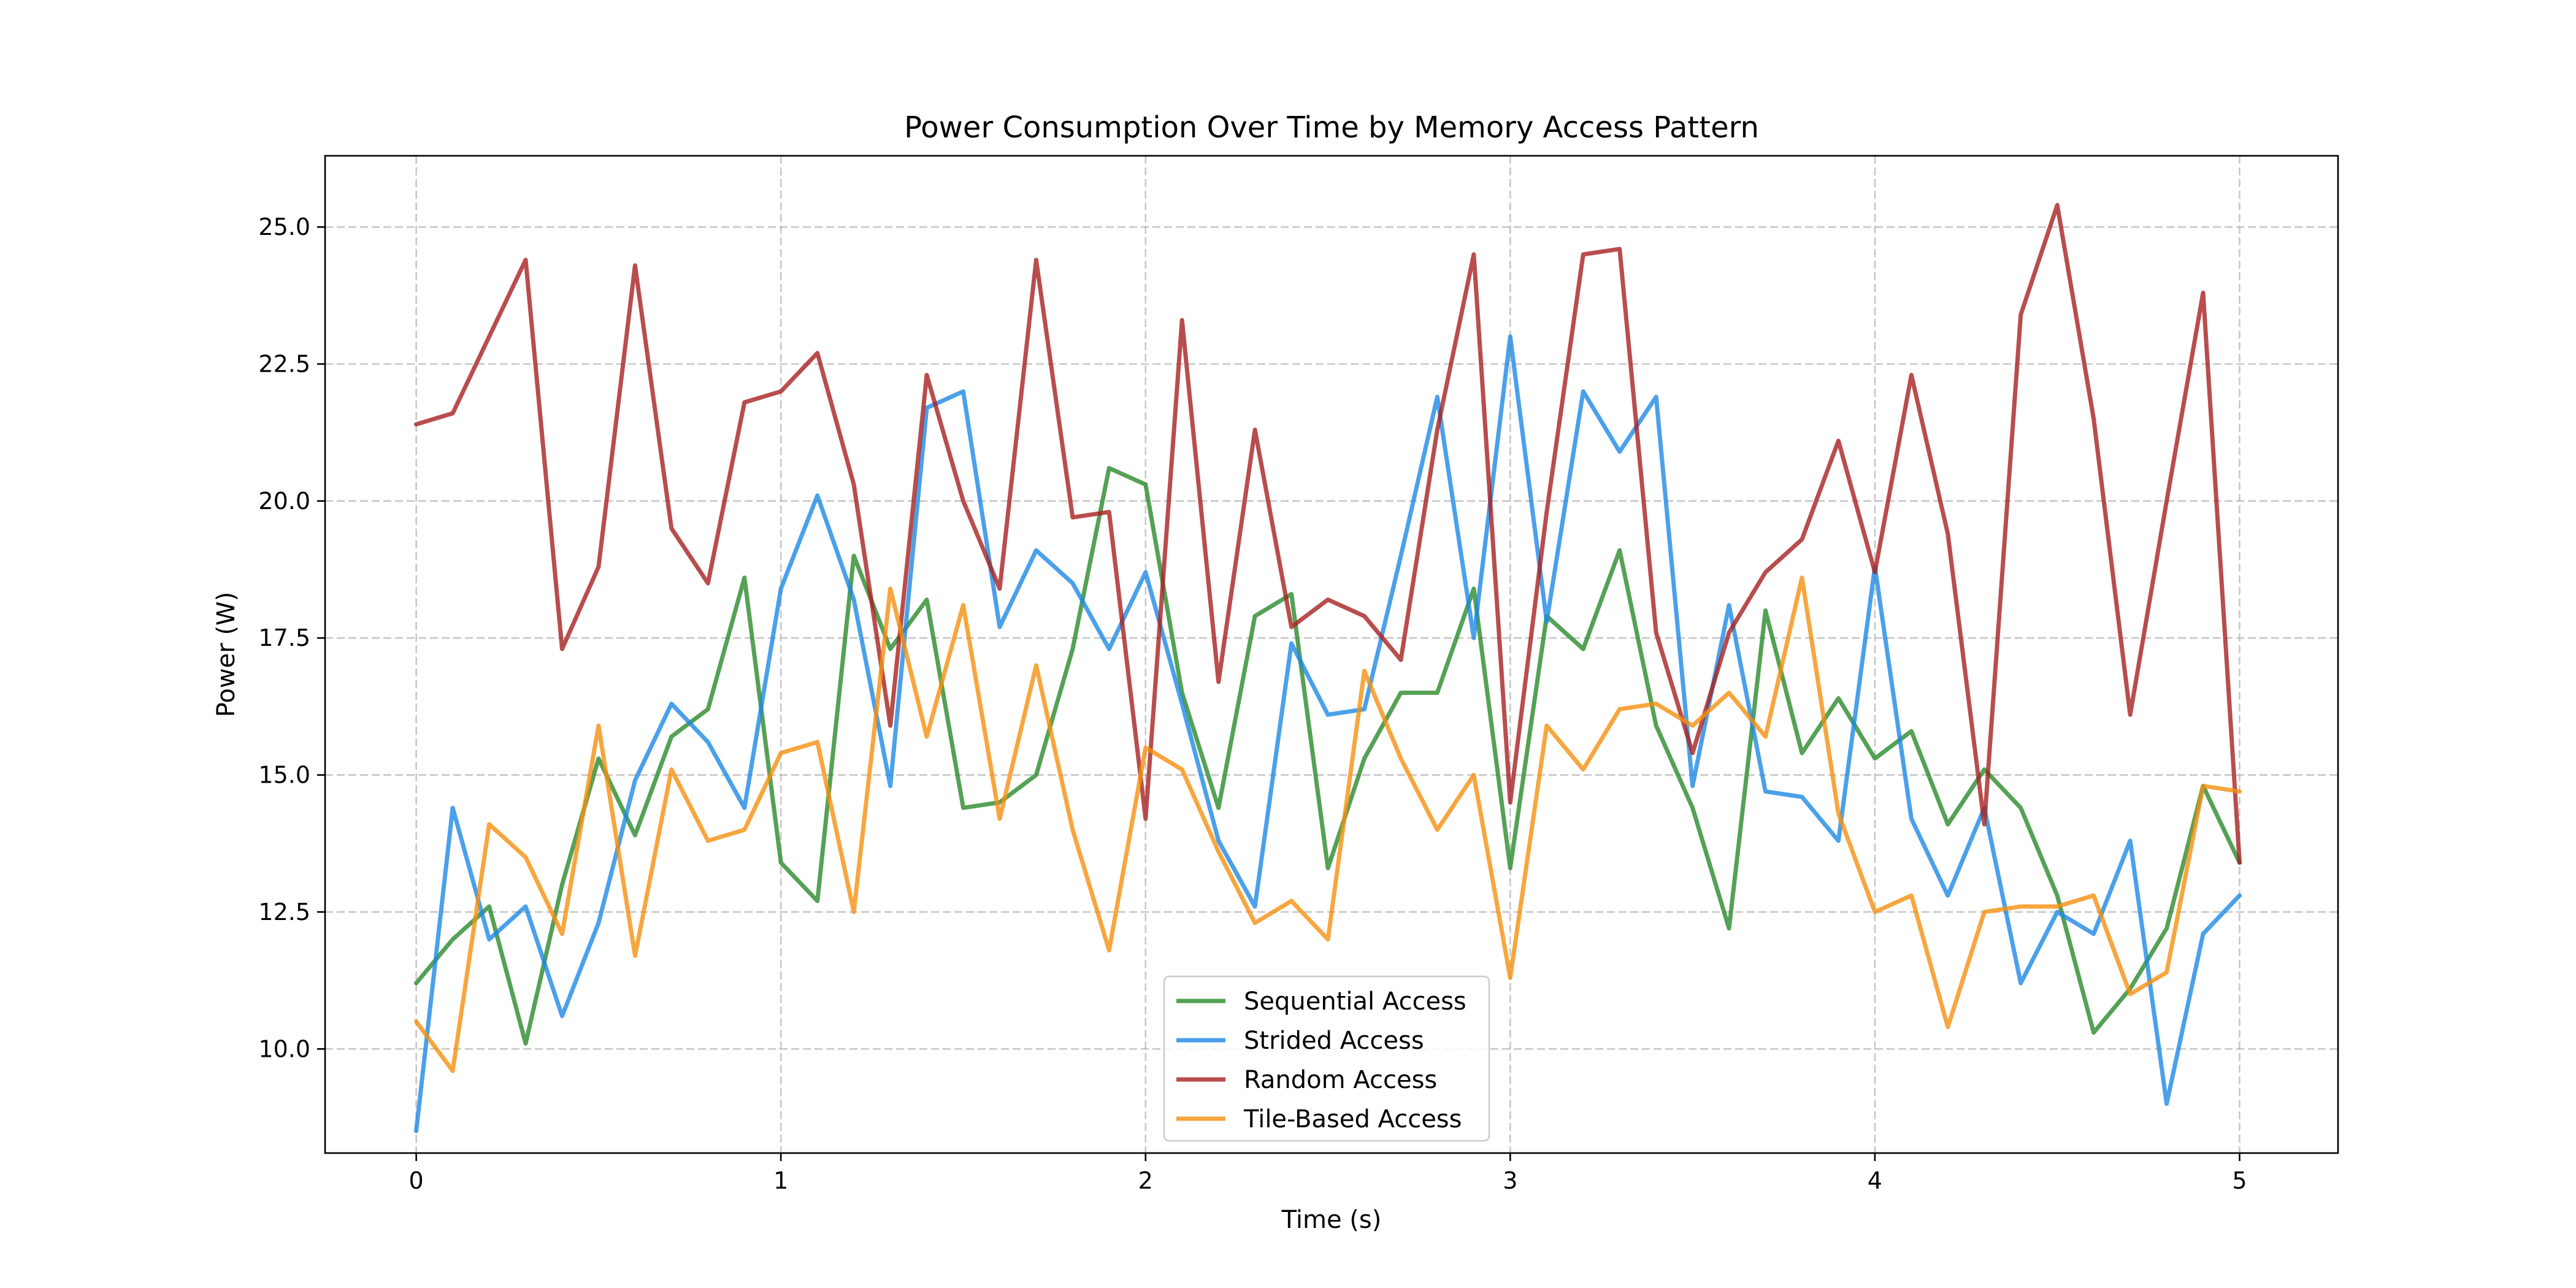 Image resolution: width=2576 pixels, height=1288 pixels. I want to click on x-tick-label: 3, so click(1510, 1180).